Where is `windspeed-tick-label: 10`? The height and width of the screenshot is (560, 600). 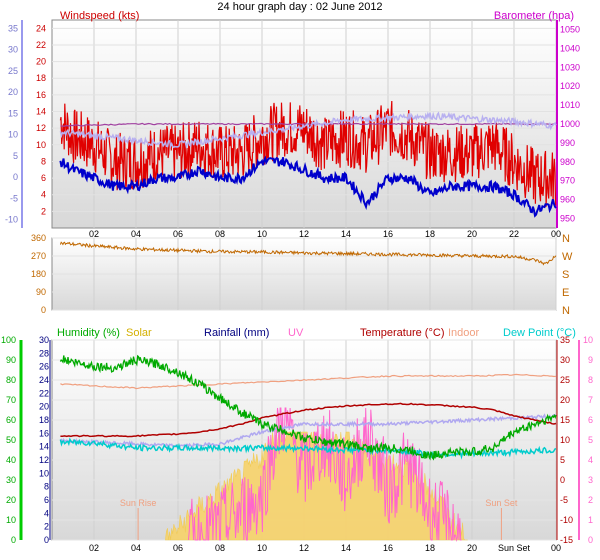 windspeed-tick-label: 10 is located at coordinates (41, 145).